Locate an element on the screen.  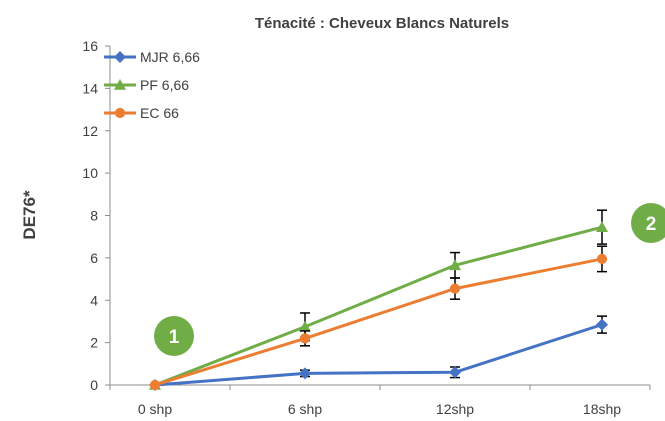
step-badge-label: 1 is located at coordinates (174, 337).